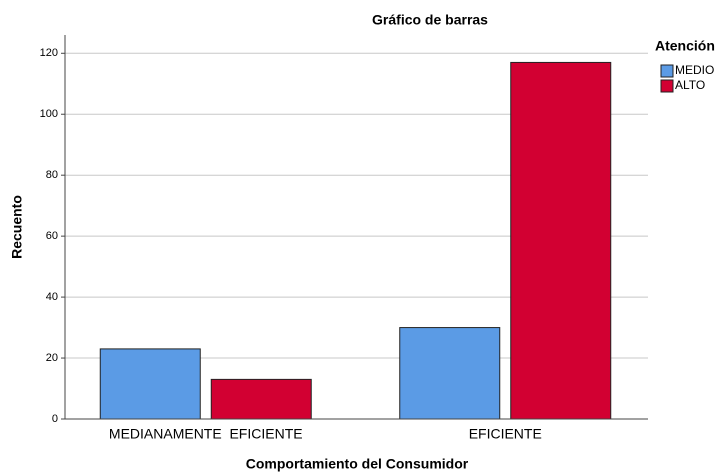 This screenshot has width=726, height=473. I want to click on legend-title: Atención, so click(685, 46).